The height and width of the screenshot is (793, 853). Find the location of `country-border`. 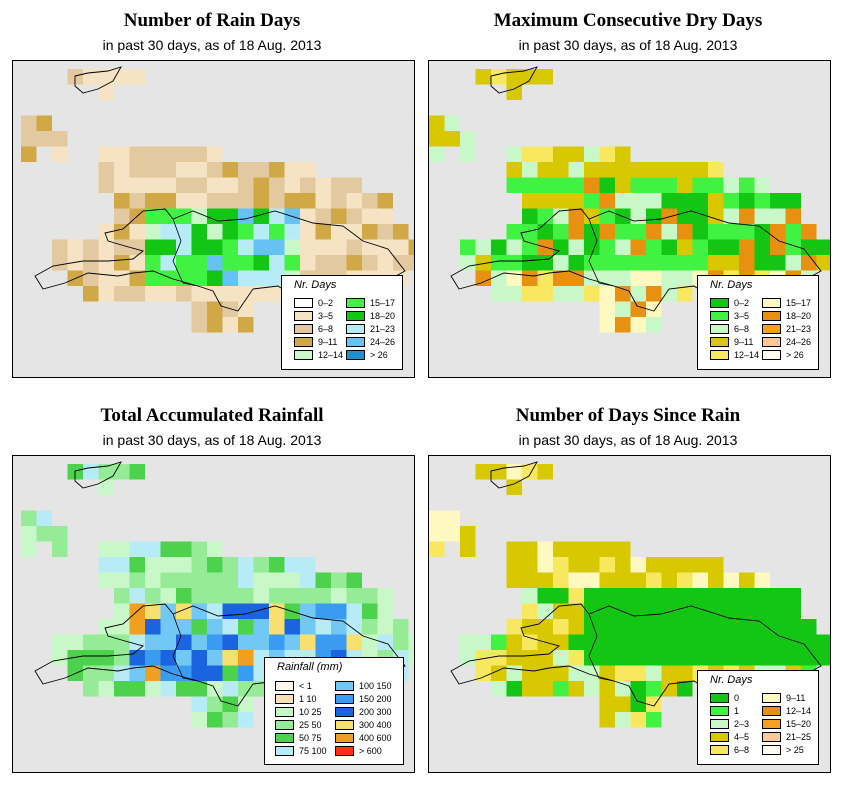

country-border is located at coordinates (185, 252).